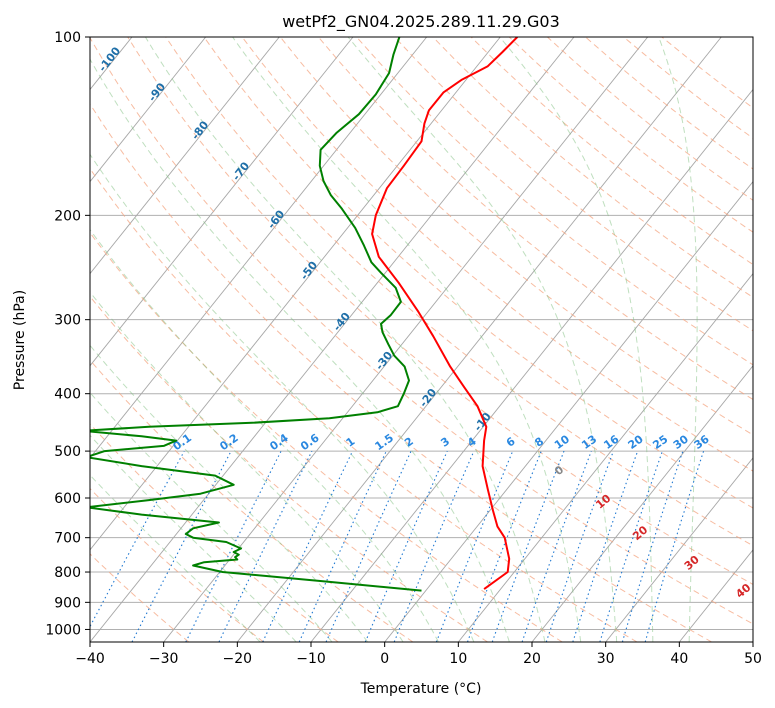 This screenshot has height=708, width=775. I want to click on y-tick-label: 200, so click(67, 216).